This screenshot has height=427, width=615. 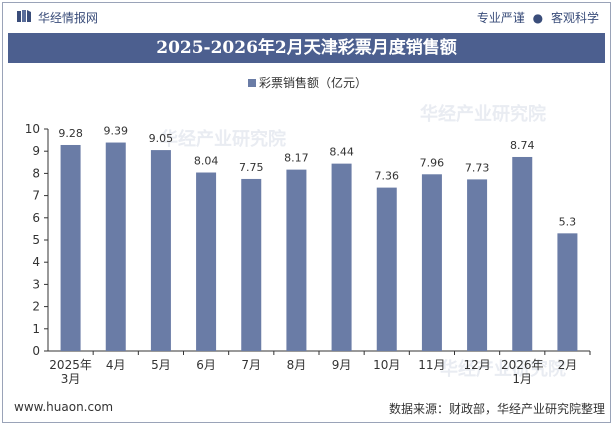 I want to click on data-label: 8.17, so click(x=296, y=158).